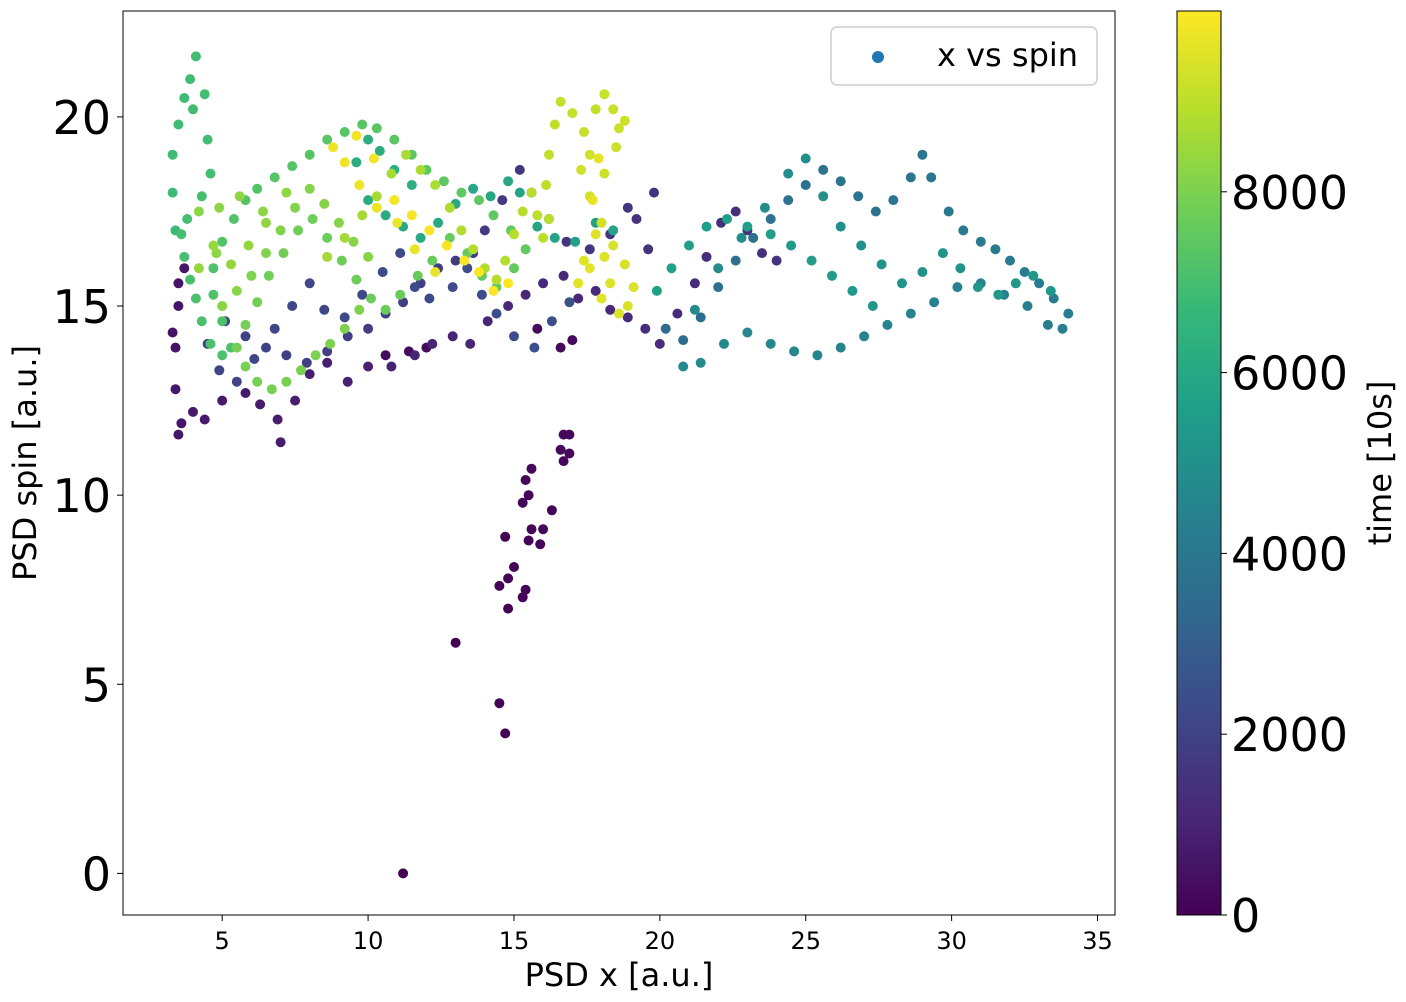 This screenshot has width=1406, height=1002. What do you see at coordinates (660, 941) in the screenshot?
I see `x-tick-label: 20` at bounding box center [660, 941].